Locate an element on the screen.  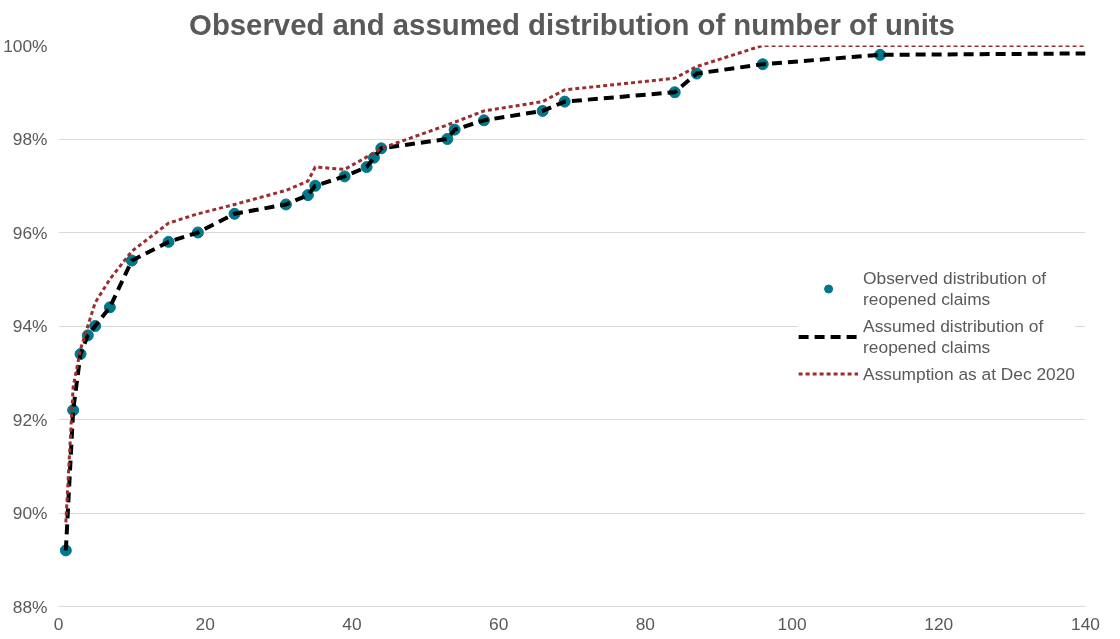
x-tick-label: 20 is located at coordinates (205, 623).